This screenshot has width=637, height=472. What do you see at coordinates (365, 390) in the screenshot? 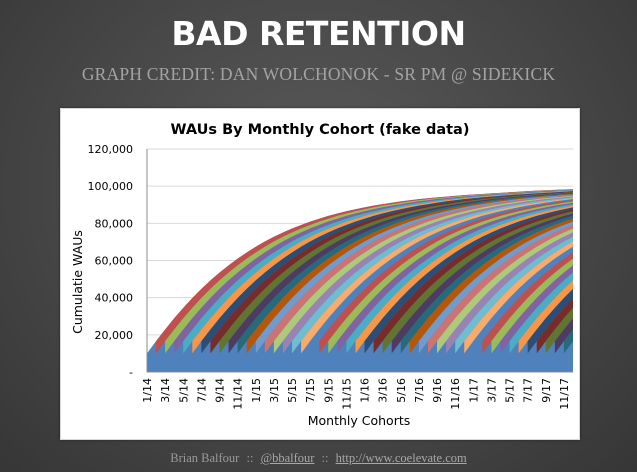
I see `x-tick-label: 1/16` at bounding box center [365, 390].